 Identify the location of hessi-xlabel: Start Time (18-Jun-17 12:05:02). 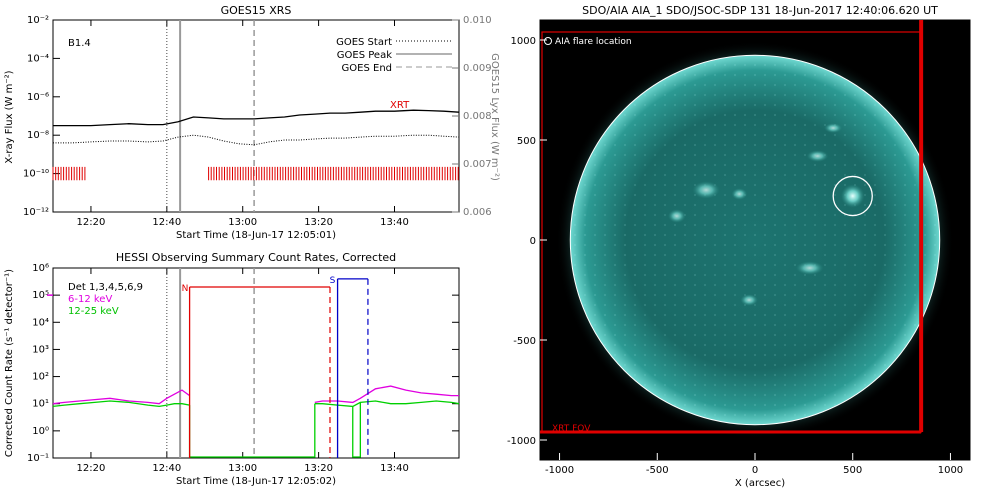
(256, 481).